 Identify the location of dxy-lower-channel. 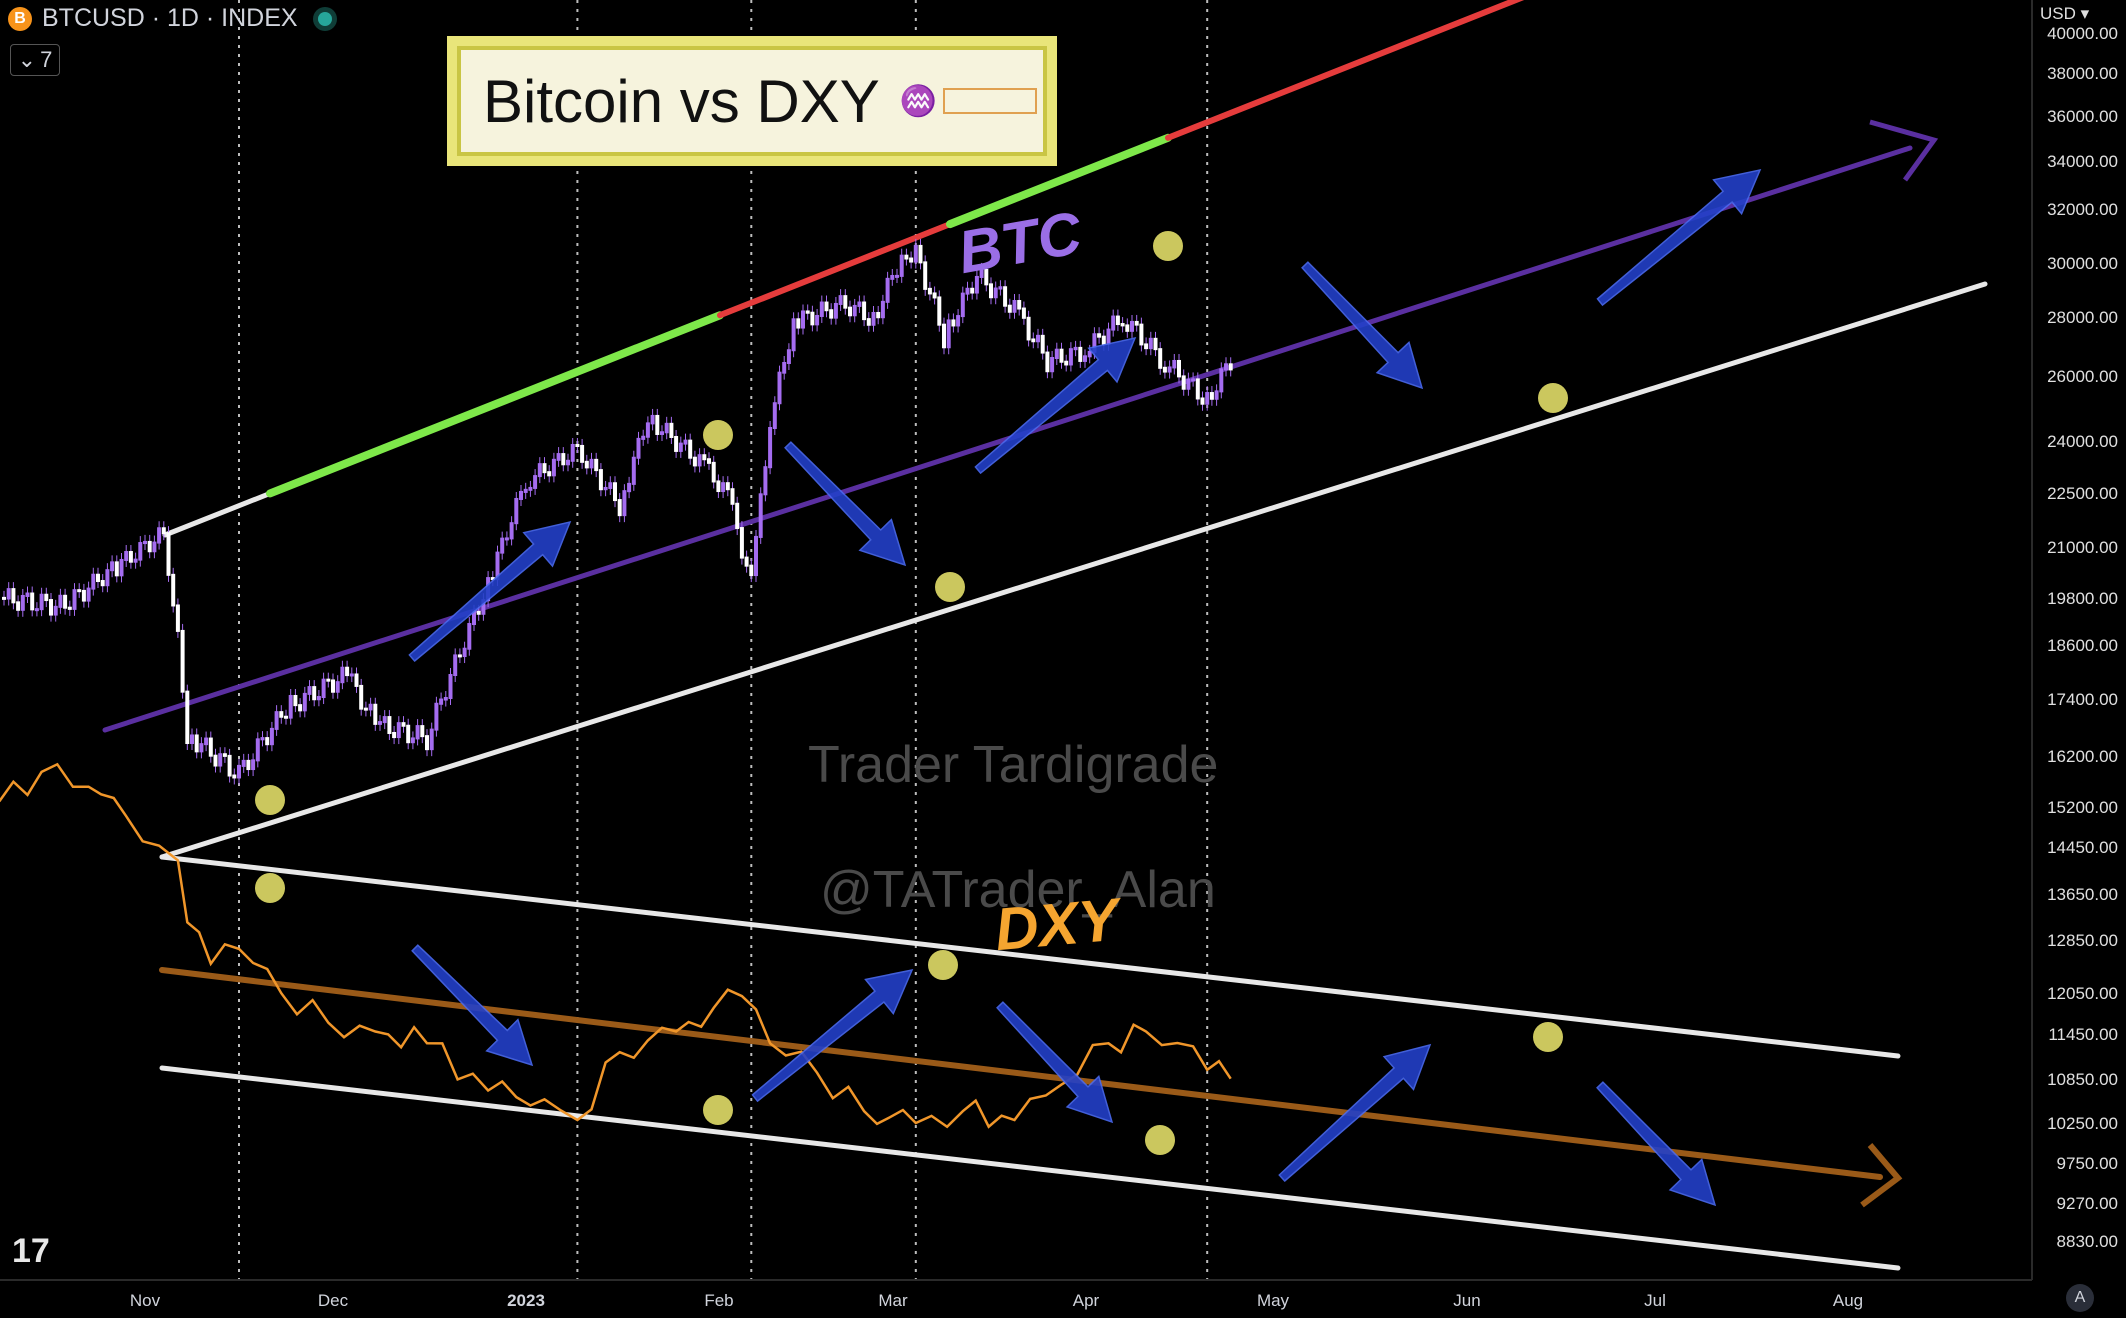
(1030, 1168).